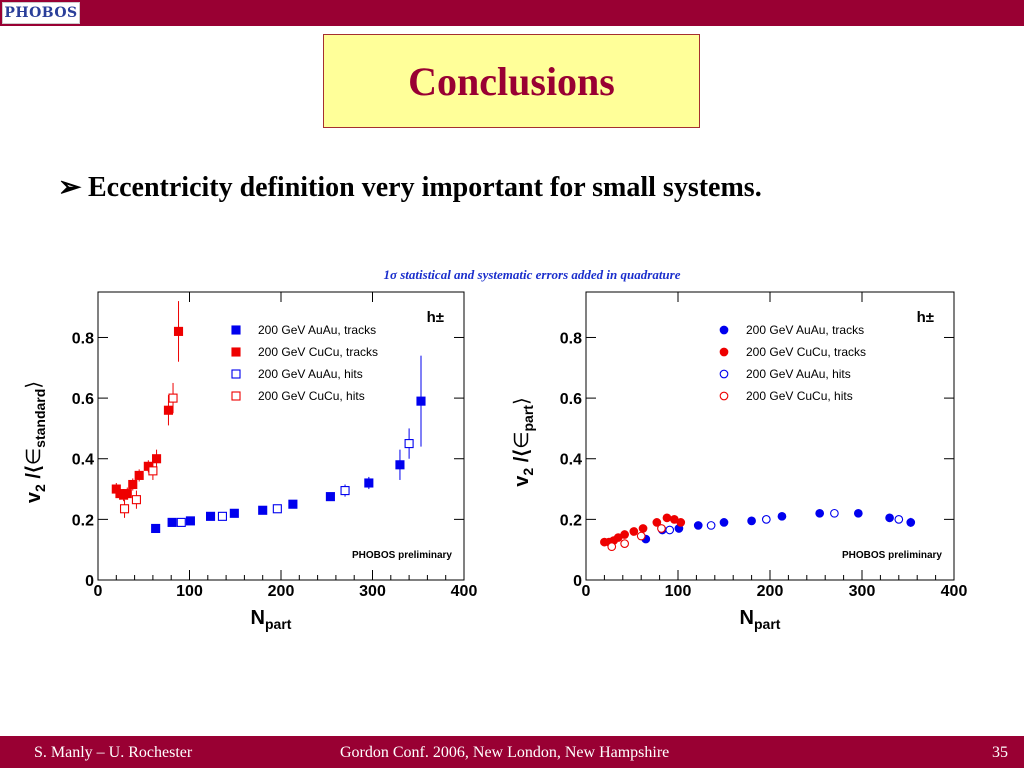 This screenshot has height=768, width=1024. I want to click on y-axis-label-text: v2 /⟨∈part⟩, so click(524, 442).